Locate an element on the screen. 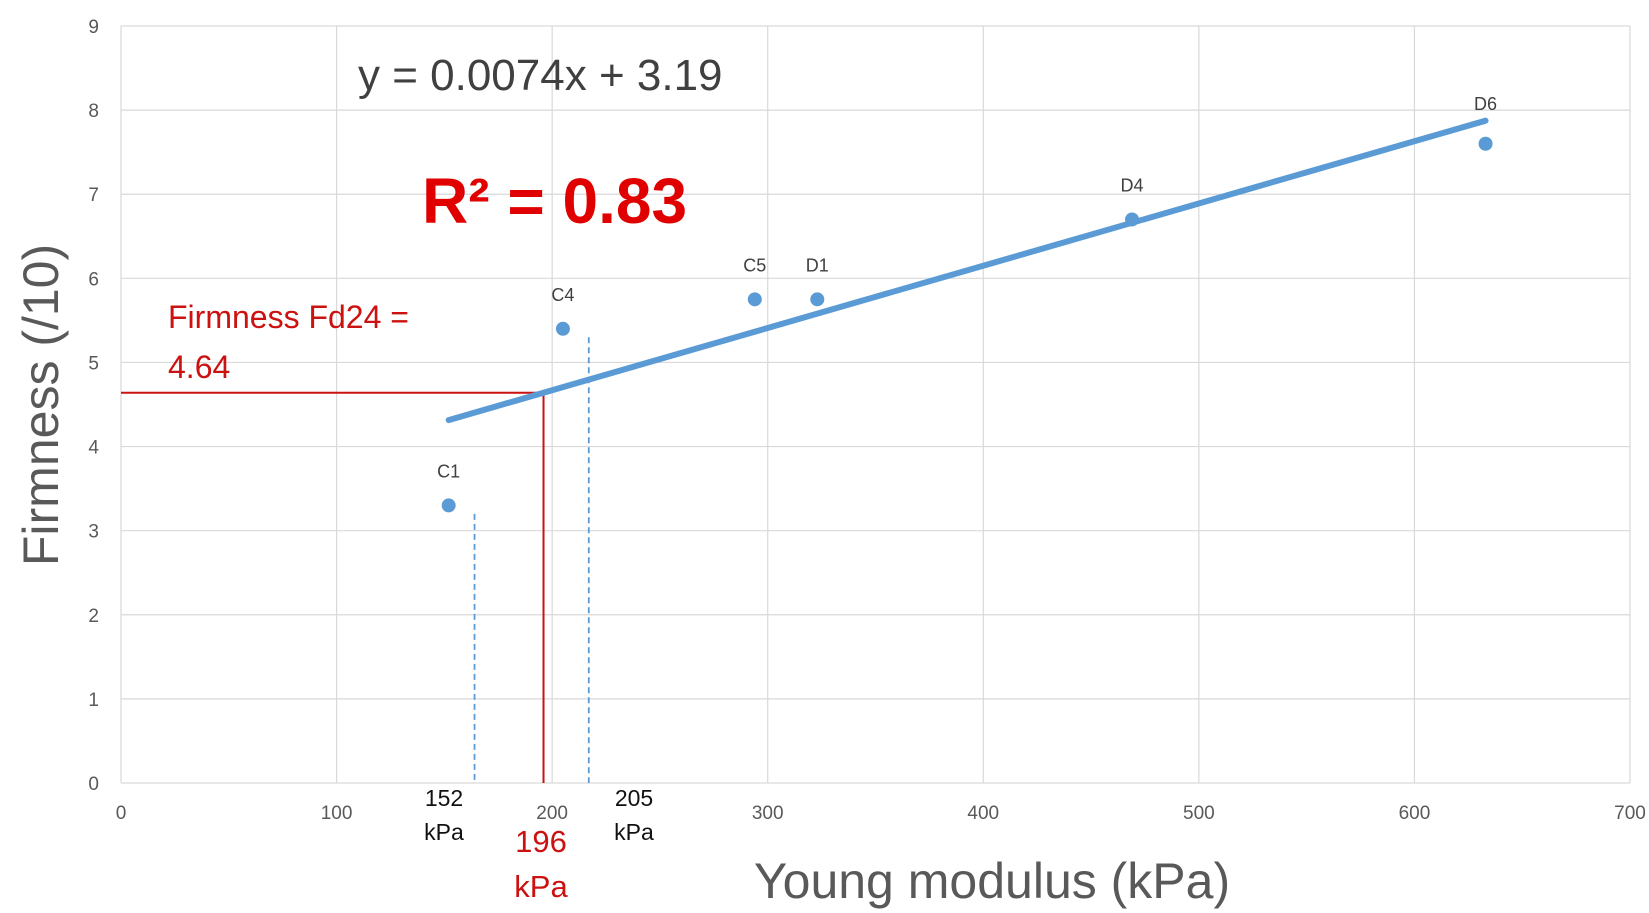 Image resolution: width=1649 pixels, height=913 pixels. y-axis-ticks: 0 1 2 3 4 5 6 7 8 9 is located at coordinates (93, 406).